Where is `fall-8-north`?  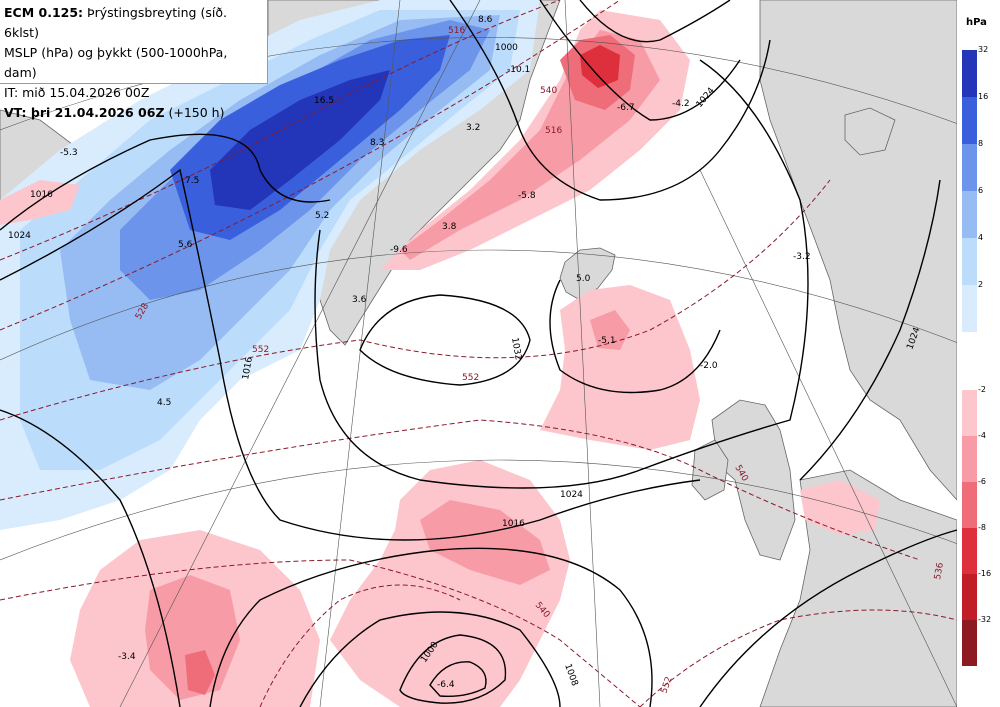 fall-8-north is located at coordinates (600, 66).